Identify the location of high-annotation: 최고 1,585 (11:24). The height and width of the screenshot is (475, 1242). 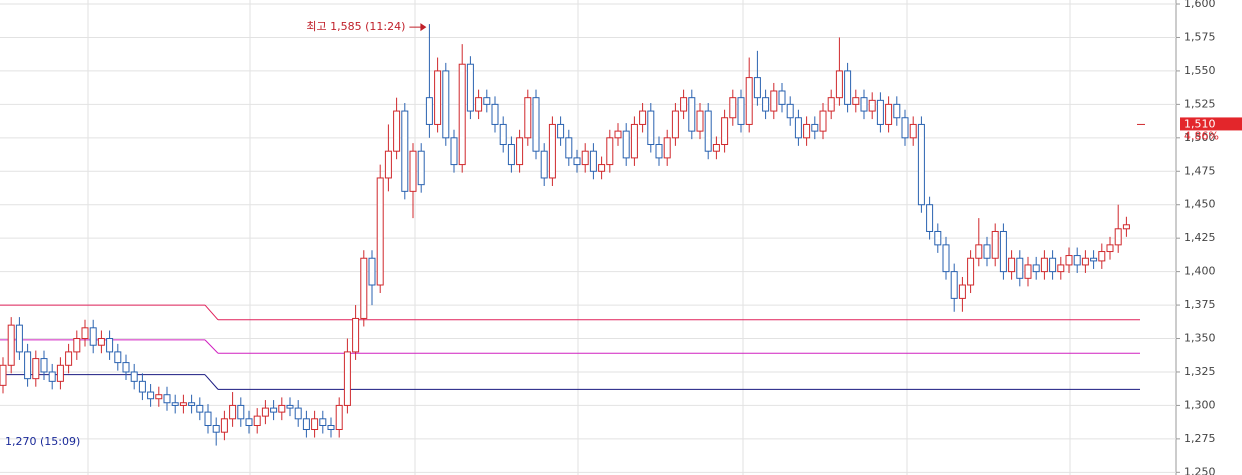
(355, 26).